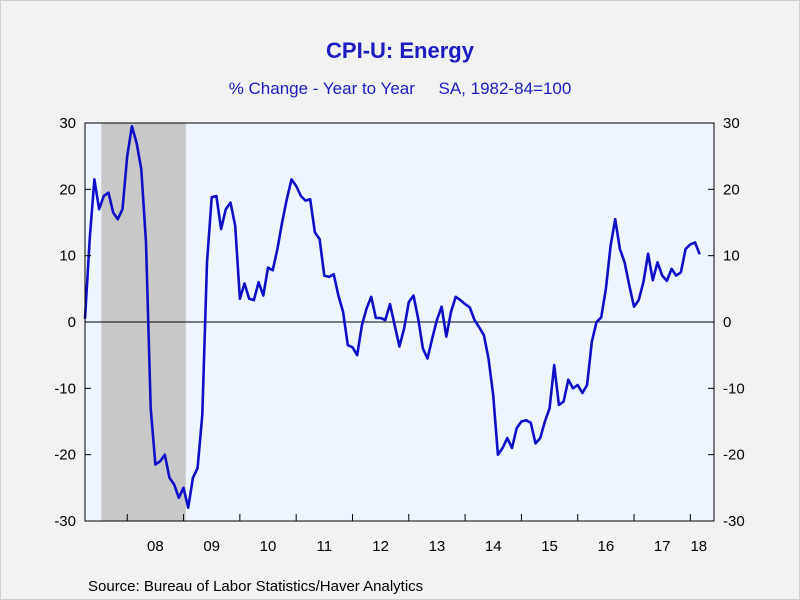 The image size is (800, 600). Describe the element at coordinates (727, 322) in the screenshot. I see `y-tick-label-right: 0` at that location.